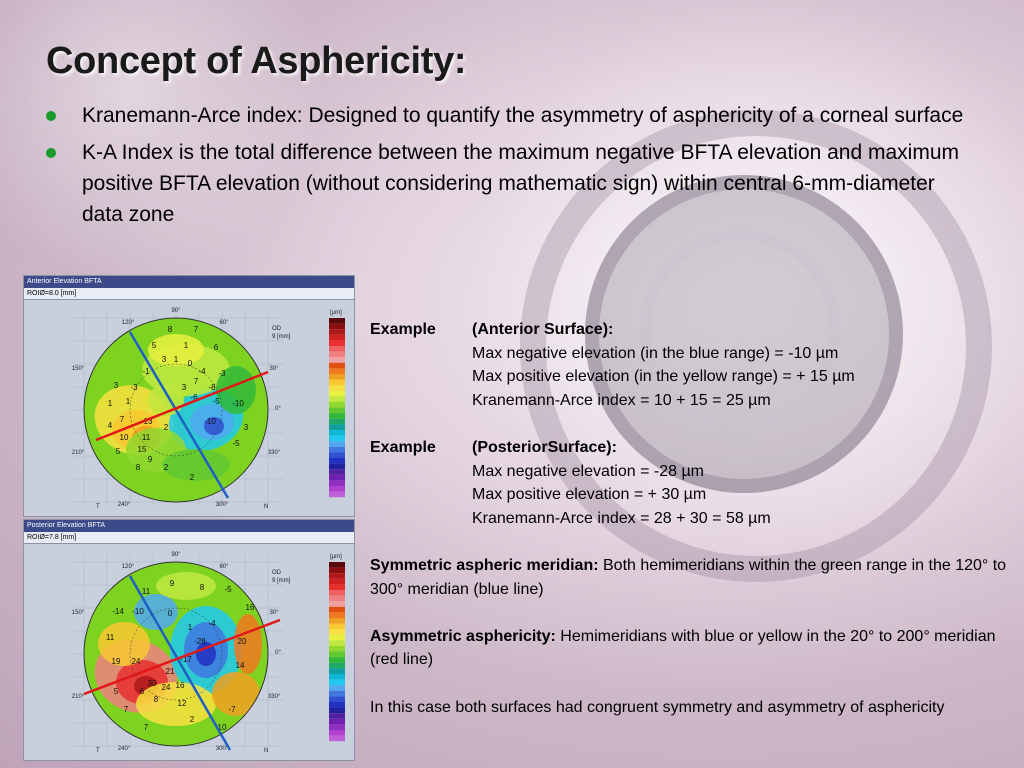 Image resolution: width=1024 pixels, height=768 pixels. I want to click on map-title: Anterior Elevation BFTA, so click(189, 282).